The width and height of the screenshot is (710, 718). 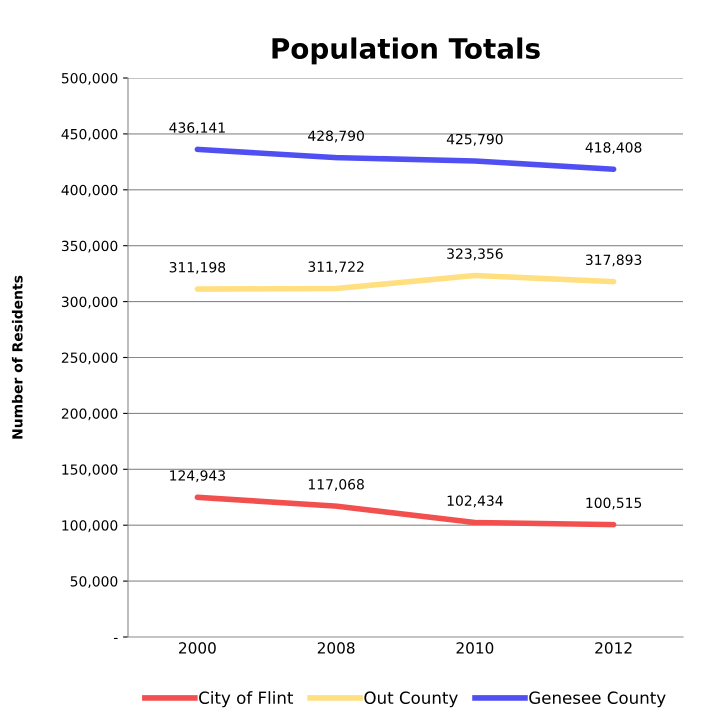 I want to click on x-tick-label: 2012, so click(x=613, y=648).